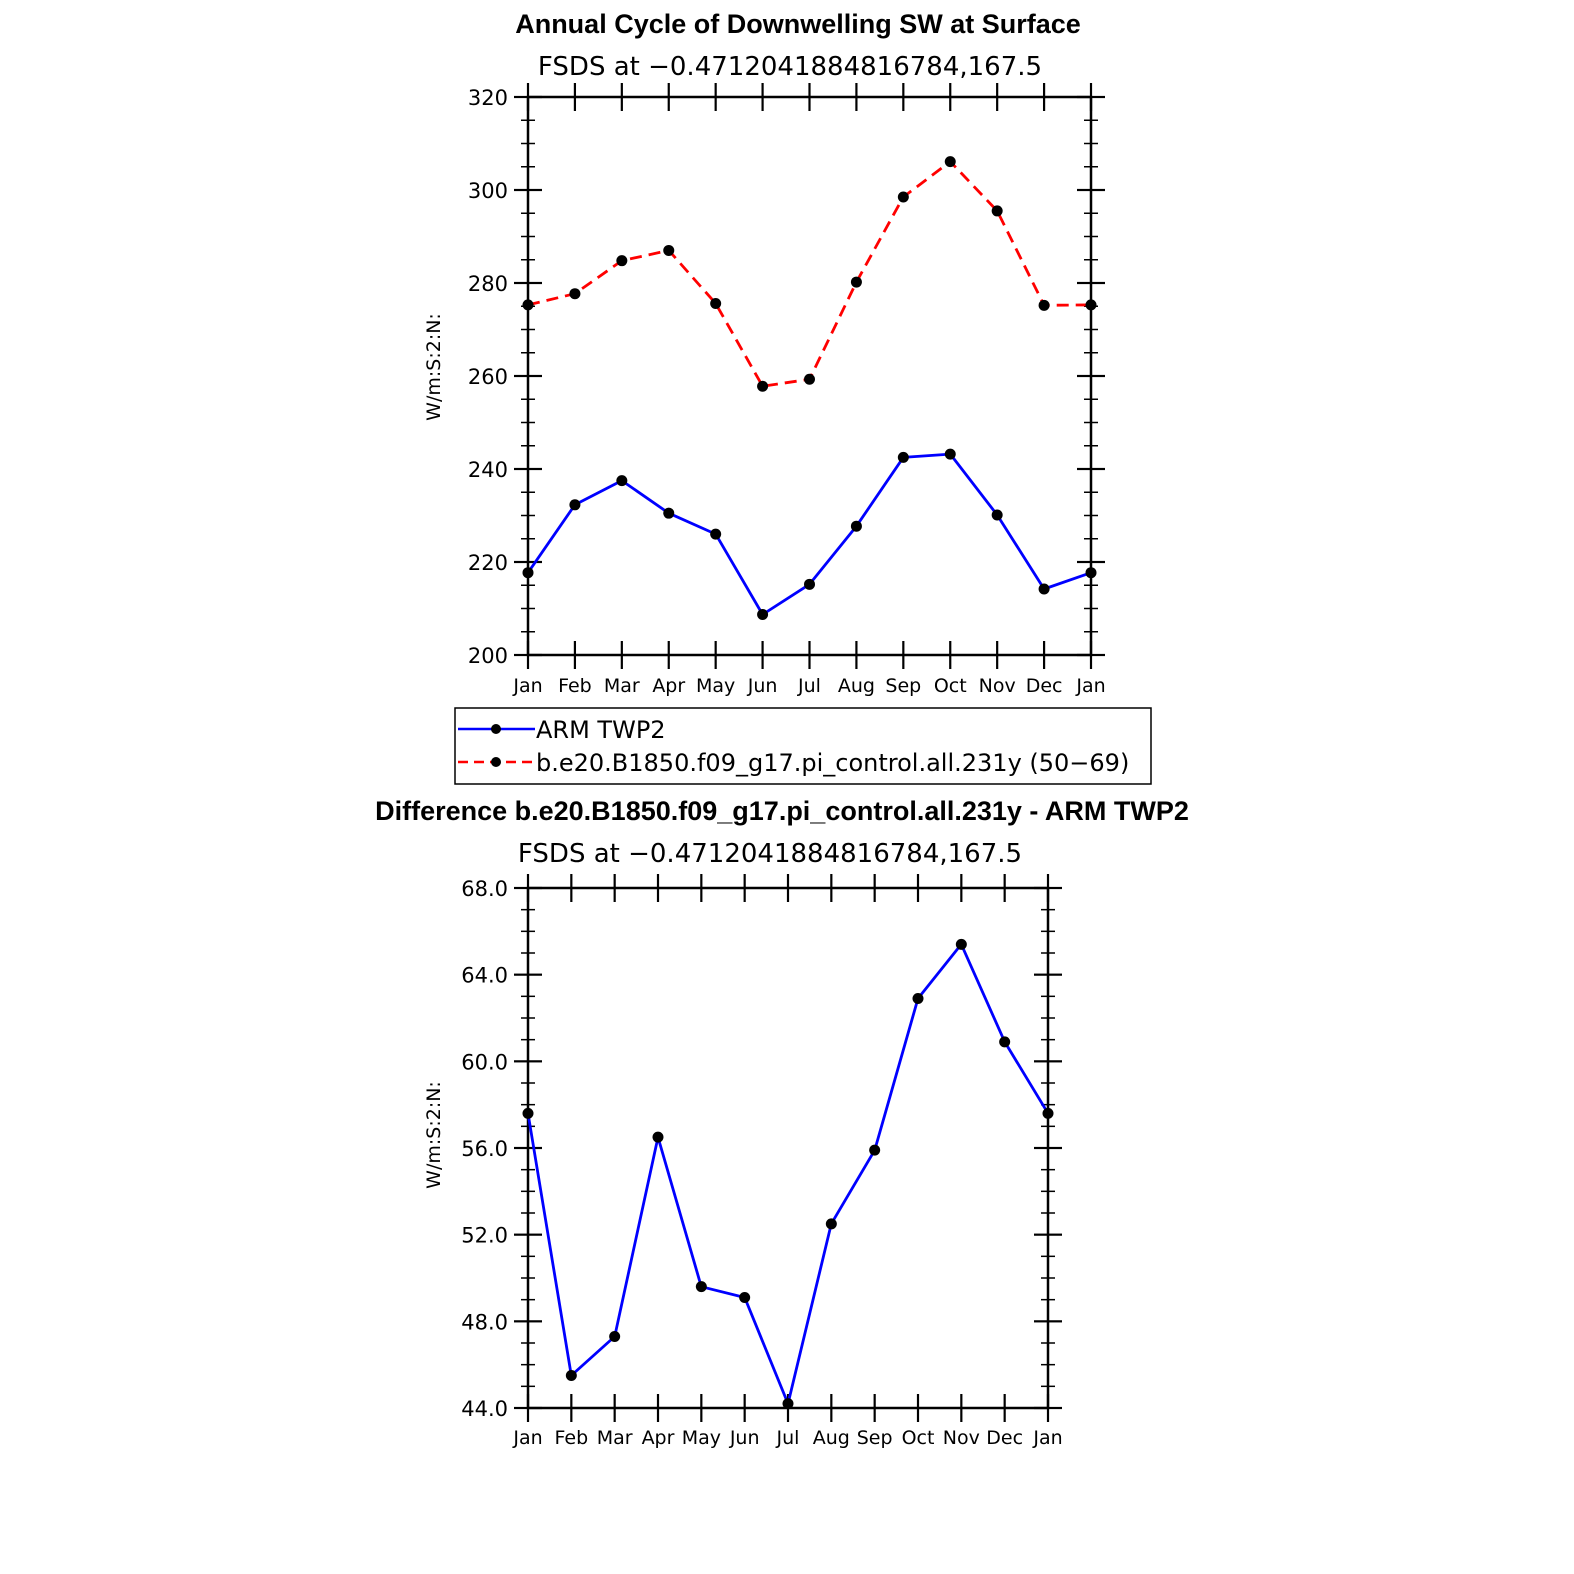 The image size is (1574, 1574). What do you see at coordinates (488, 377) in the screenshot?
I see `y-tick-label: 260` at bounding box center [488, 377].